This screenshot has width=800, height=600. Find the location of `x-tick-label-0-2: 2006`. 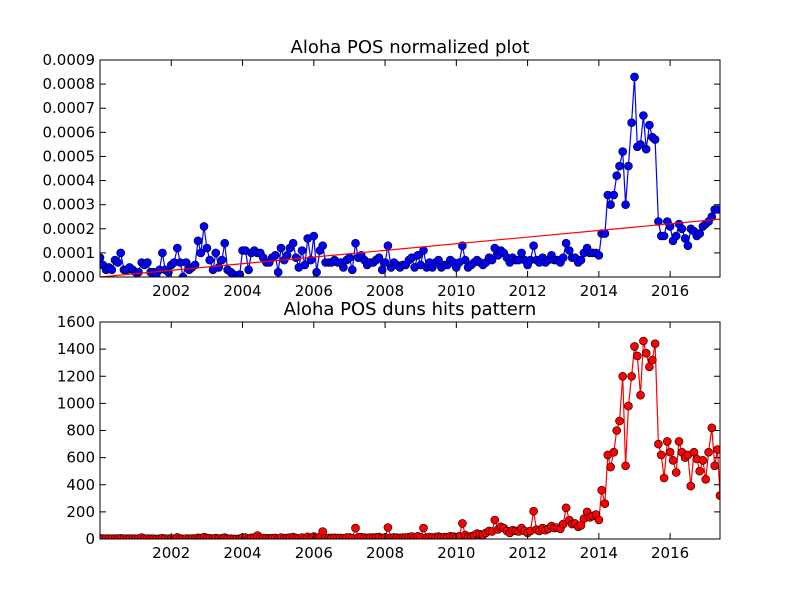

x-tick-label-0-2: 2006 is located at coordinates (314, 291).